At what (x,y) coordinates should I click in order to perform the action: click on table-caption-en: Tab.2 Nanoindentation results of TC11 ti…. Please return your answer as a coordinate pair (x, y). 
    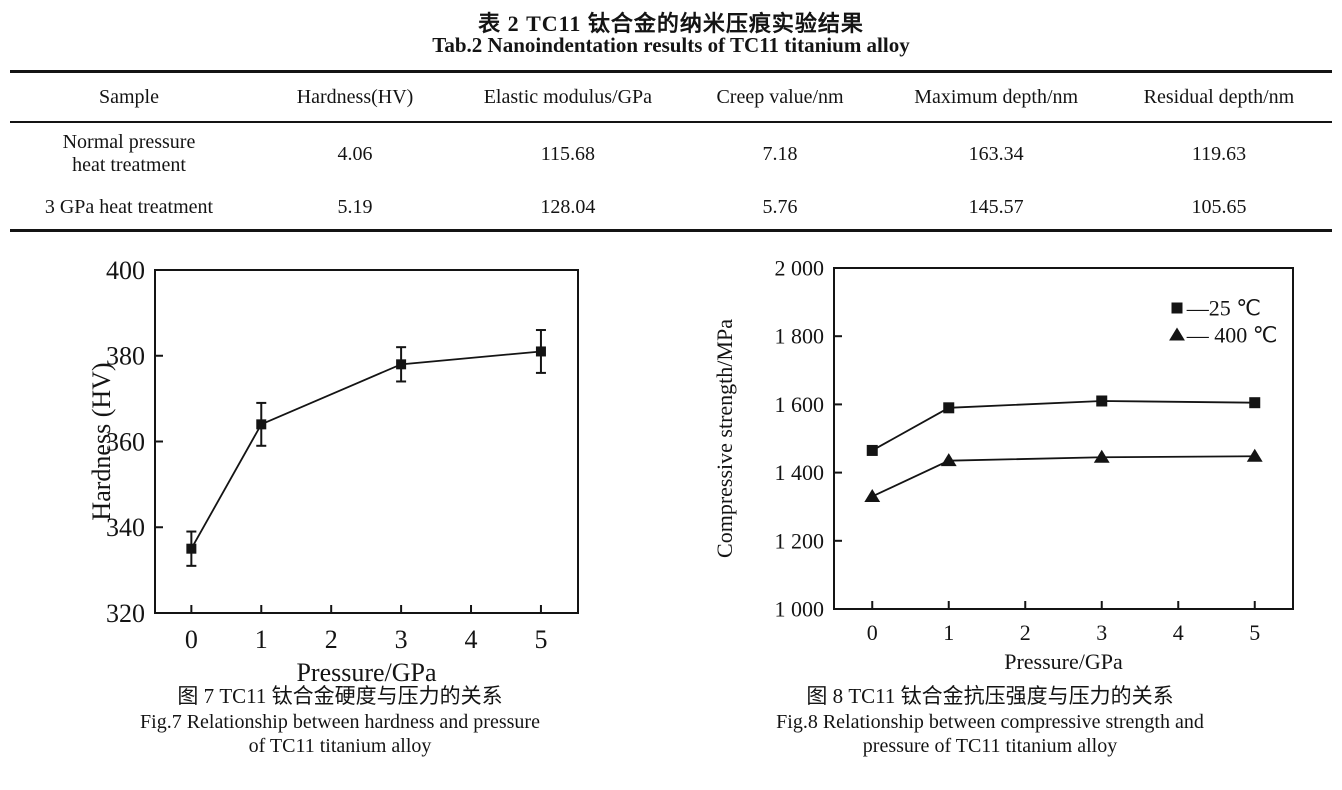
    Looking at the image, I should click on (671, 45).